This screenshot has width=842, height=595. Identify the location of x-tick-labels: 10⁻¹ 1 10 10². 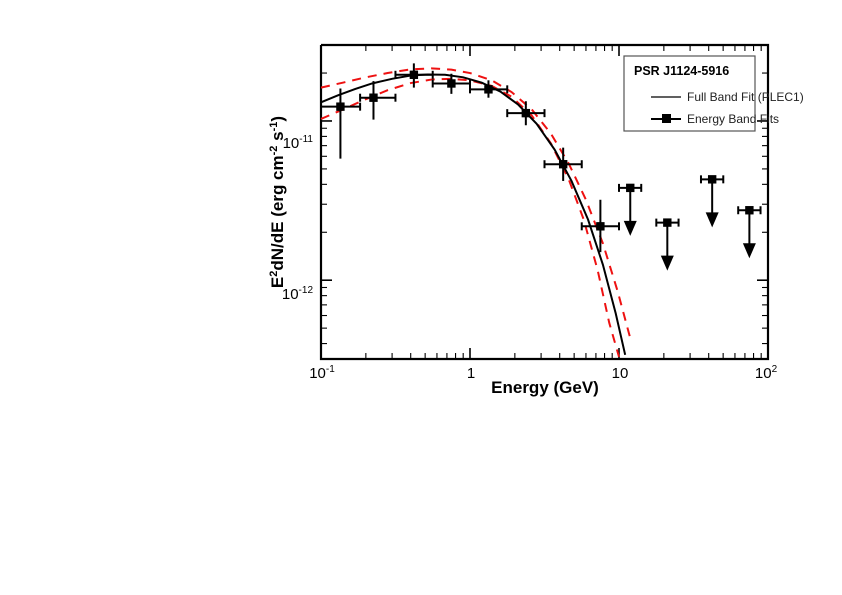
(543, 373).